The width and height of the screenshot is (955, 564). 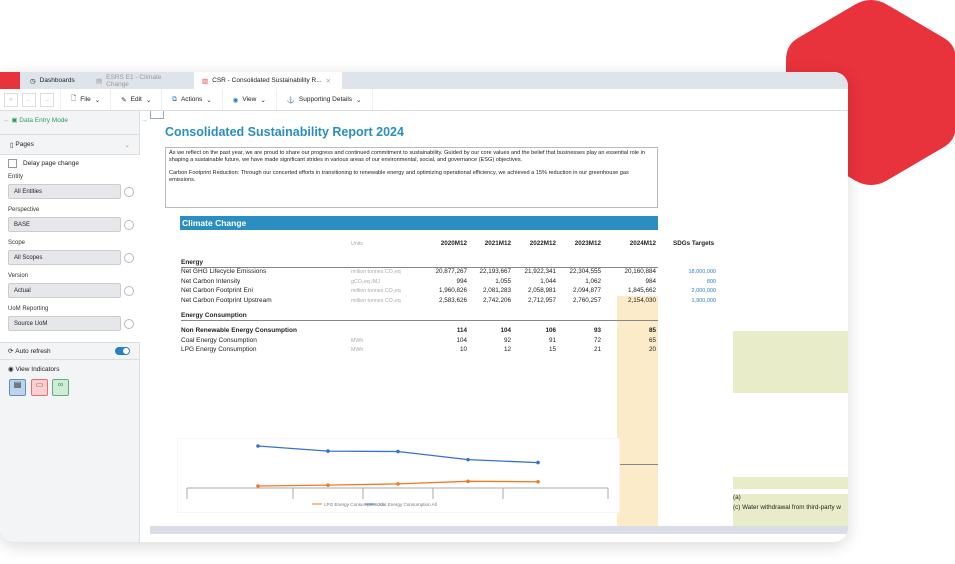 What do you see at coordinates (496, 291) in the screenshot?
I see `data-cell: 2,081,283` at bounding box center [496, 291].